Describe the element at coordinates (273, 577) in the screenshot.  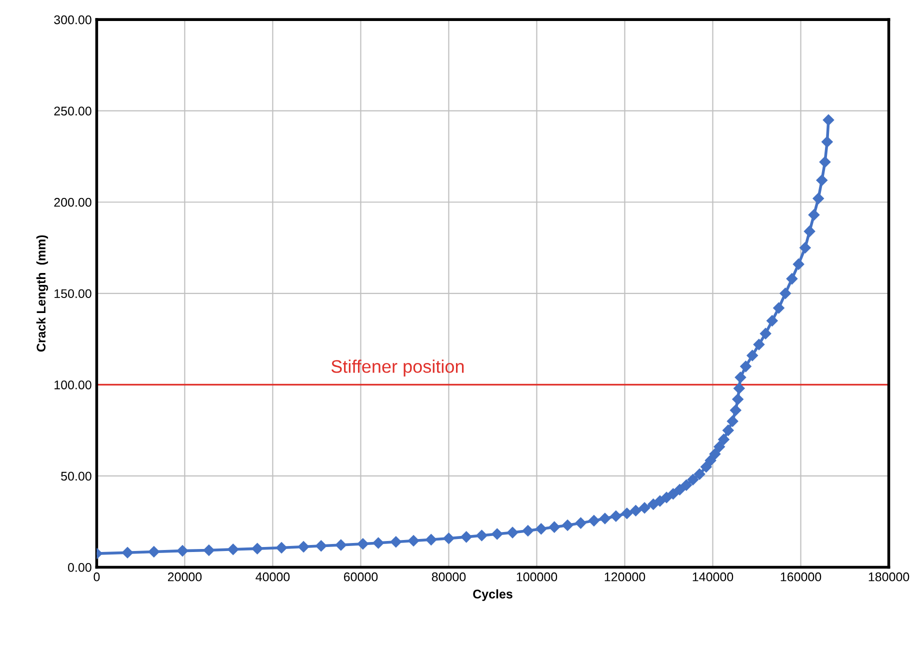
I see `x-tick-label: 40000` at that location.